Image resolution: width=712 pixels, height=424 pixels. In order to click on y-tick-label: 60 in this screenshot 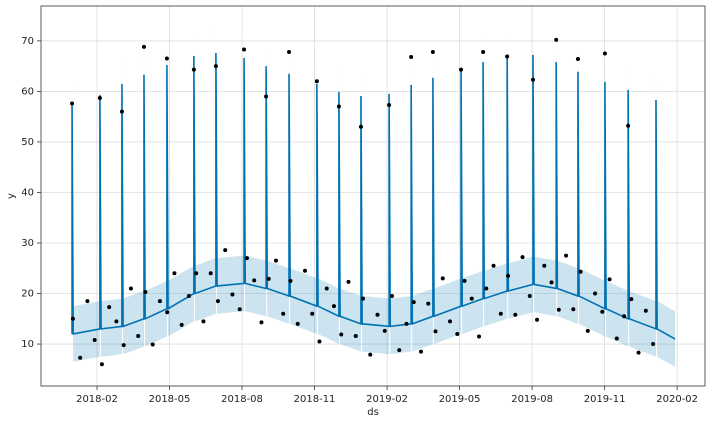, I will do `click(27, 91)`.